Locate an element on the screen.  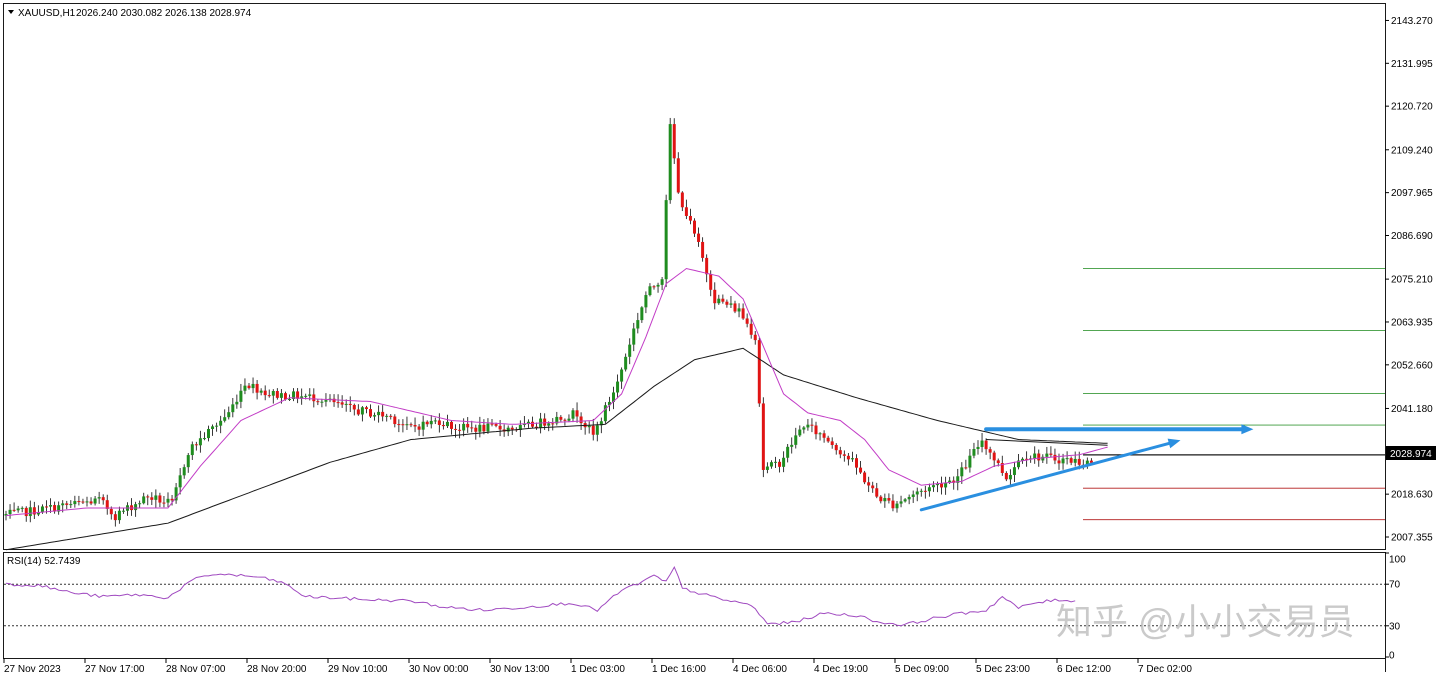
time-tick-label: 5 Dec 09:00 is located at coordinates (922, 669).